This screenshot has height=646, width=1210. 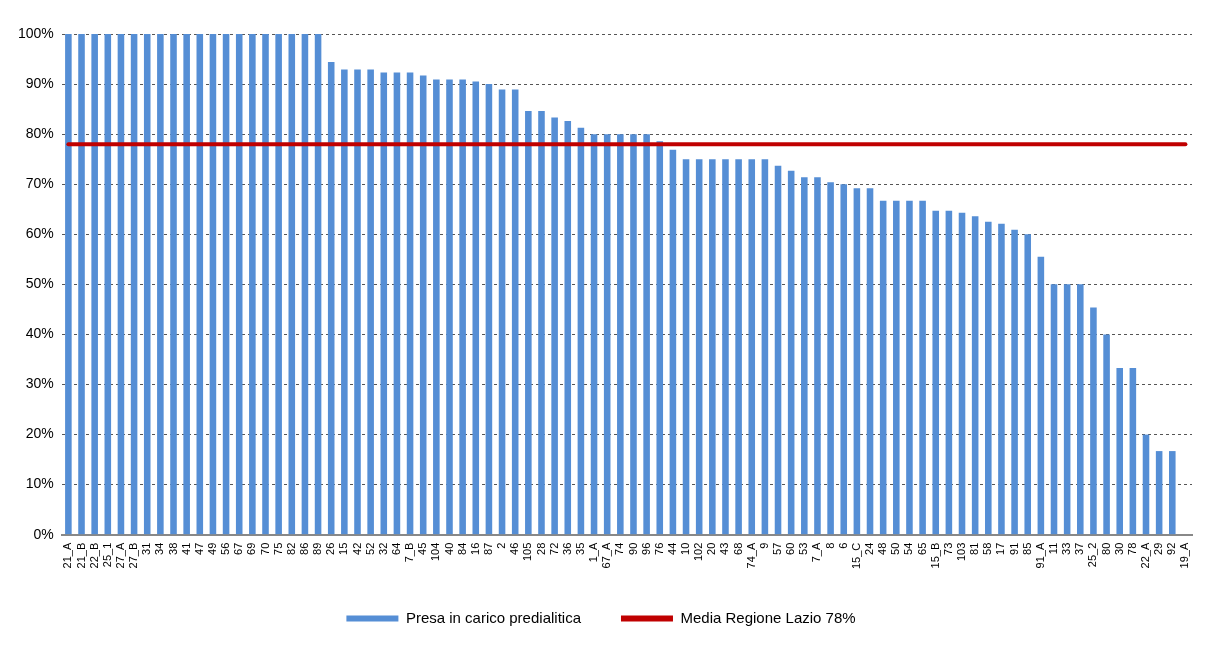 I want to click on x-tick-label: 43, so click(x=724, y=548).